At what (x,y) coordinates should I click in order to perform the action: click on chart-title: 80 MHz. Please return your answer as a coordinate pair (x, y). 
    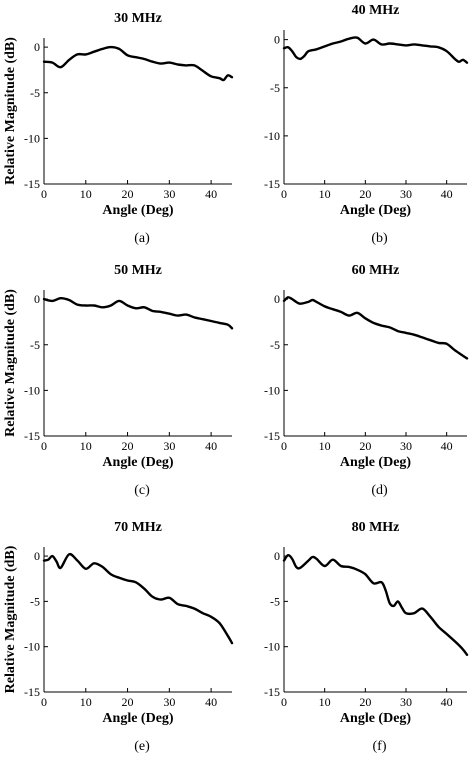
    Looking at the image, I should click on (376, 527).